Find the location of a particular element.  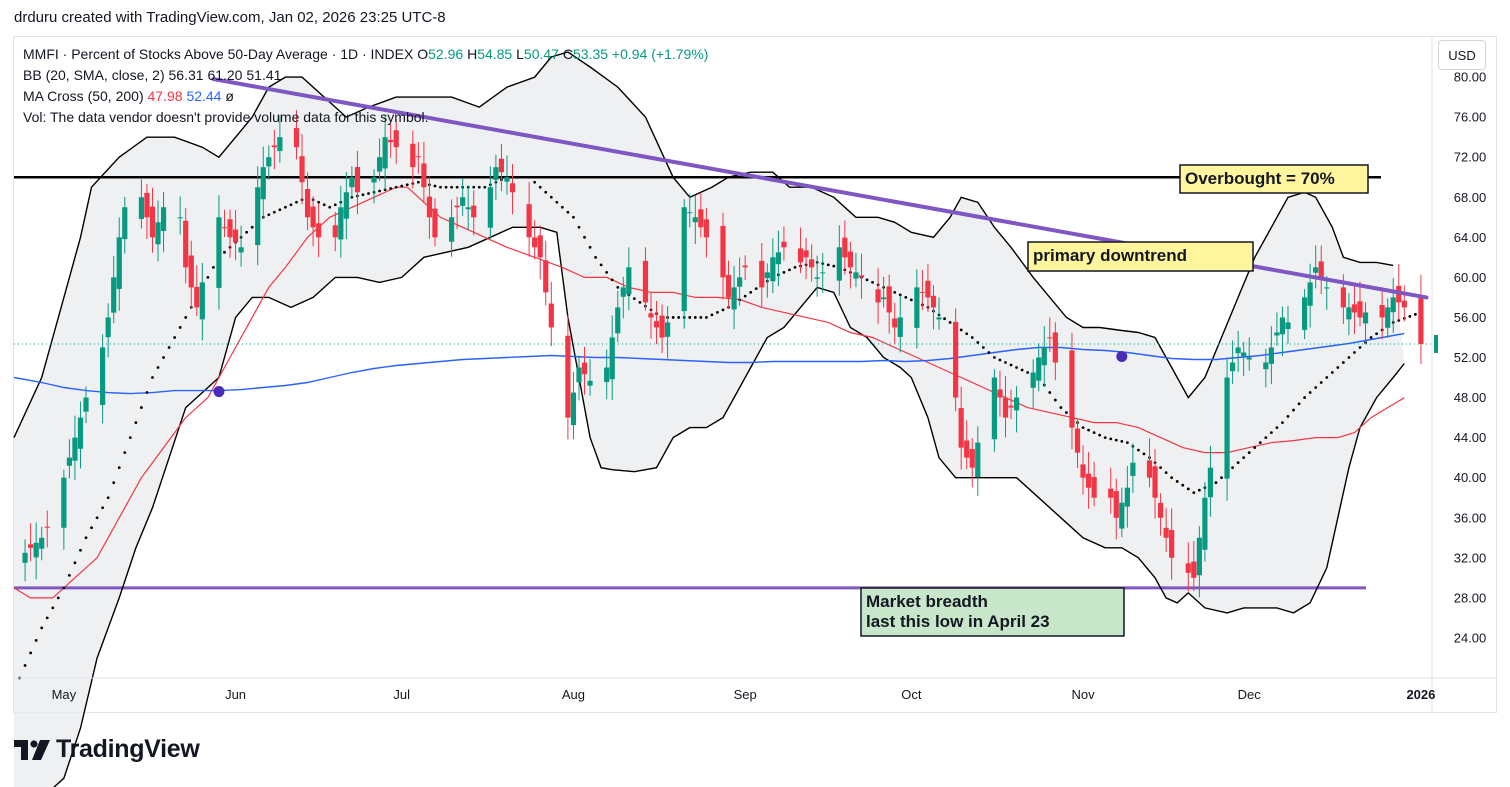

bb-label: BB (20, SMA, close, 2) is located at coordinates (94, 75).